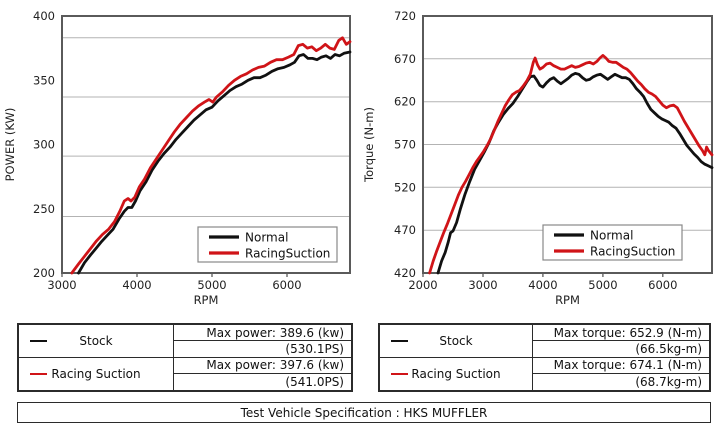 The image size is (720, 429). Describe the element at coordinates (405, 187) in the screenshot. I see `y-tick-label: 520` at that location.